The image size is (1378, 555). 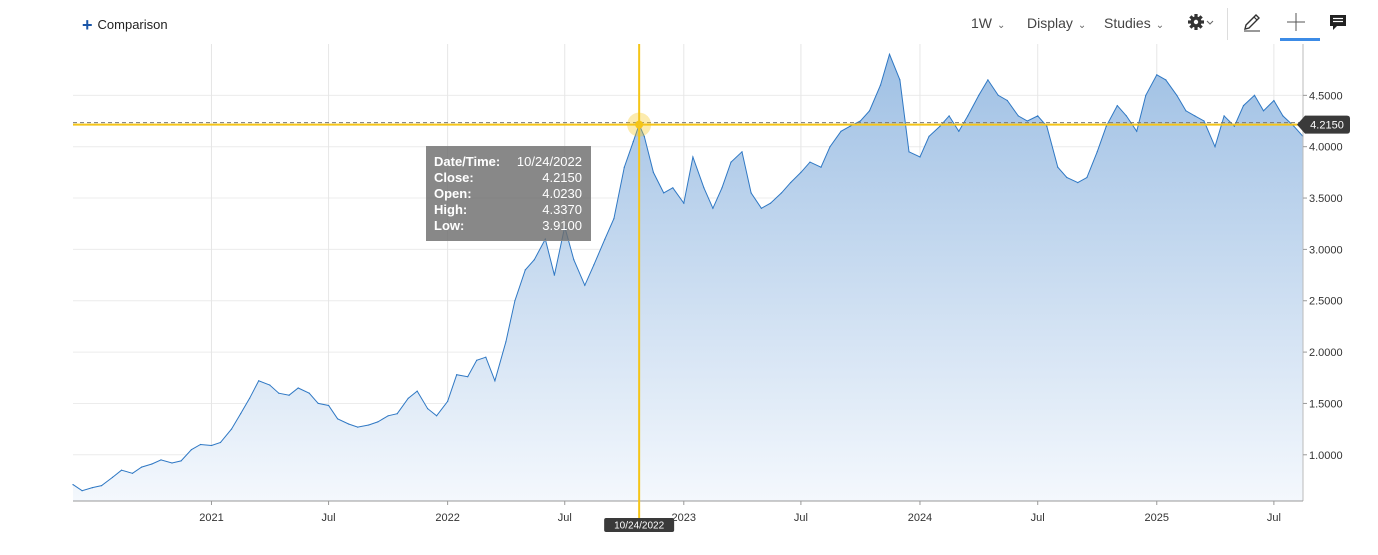 What do you see at coordinates (211, 518) in the screenshot?
I see `x-tick-label: 2021` at bounding box center [211, 518].